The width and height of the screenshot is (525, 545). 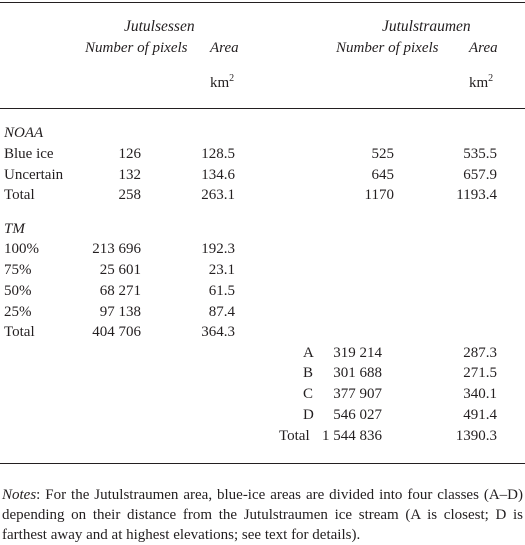 I want to click on class-pixels: 319 214, so click(x=357, y=353).